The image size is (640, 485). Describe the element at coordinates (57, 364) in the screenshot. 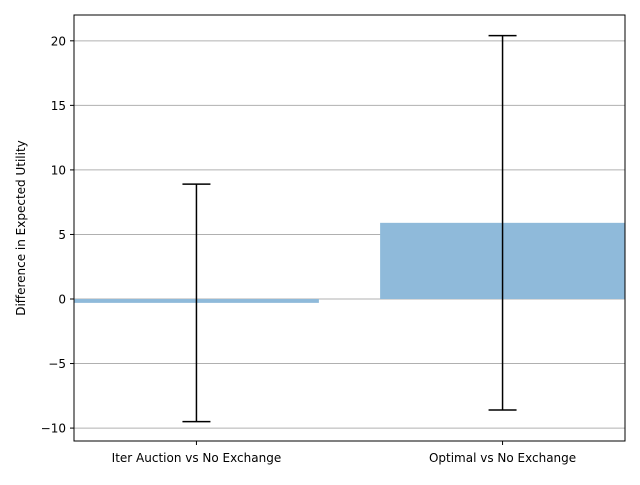

I see `y-tick-label: −5` at that location.